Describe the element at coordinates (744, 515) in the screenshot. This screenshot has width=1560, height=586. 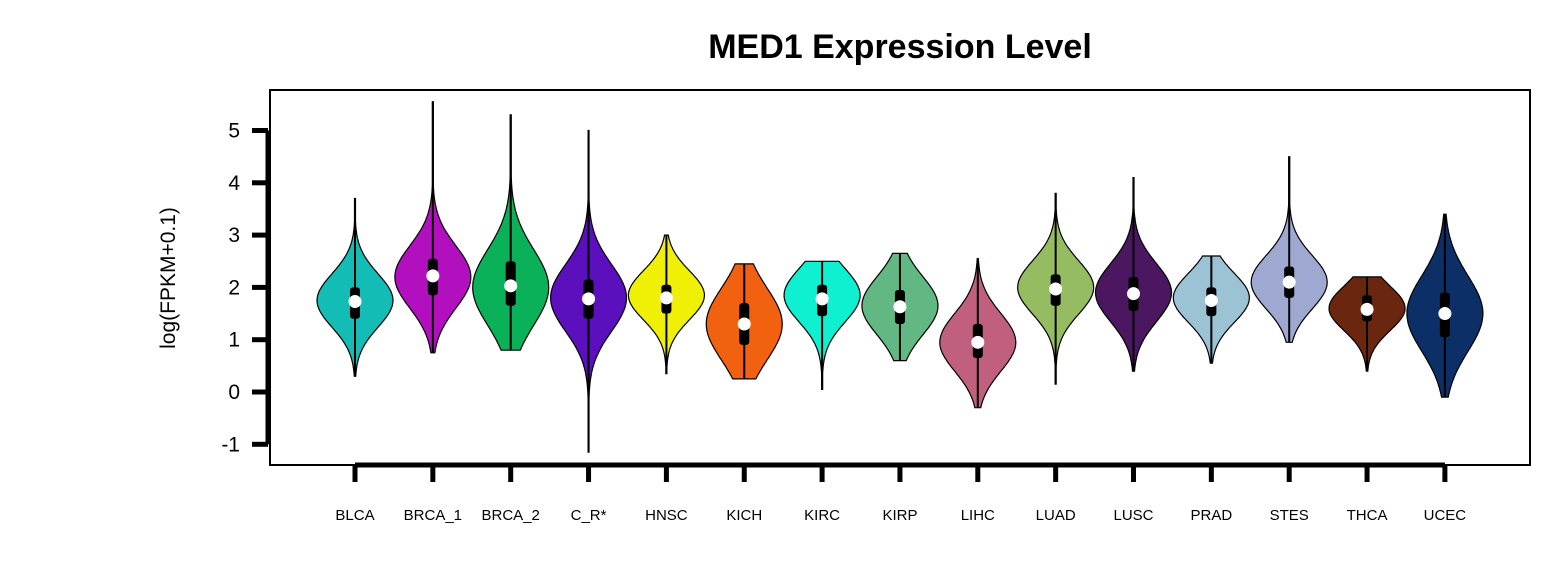
I see `x-tick-label: KICH` at that location.